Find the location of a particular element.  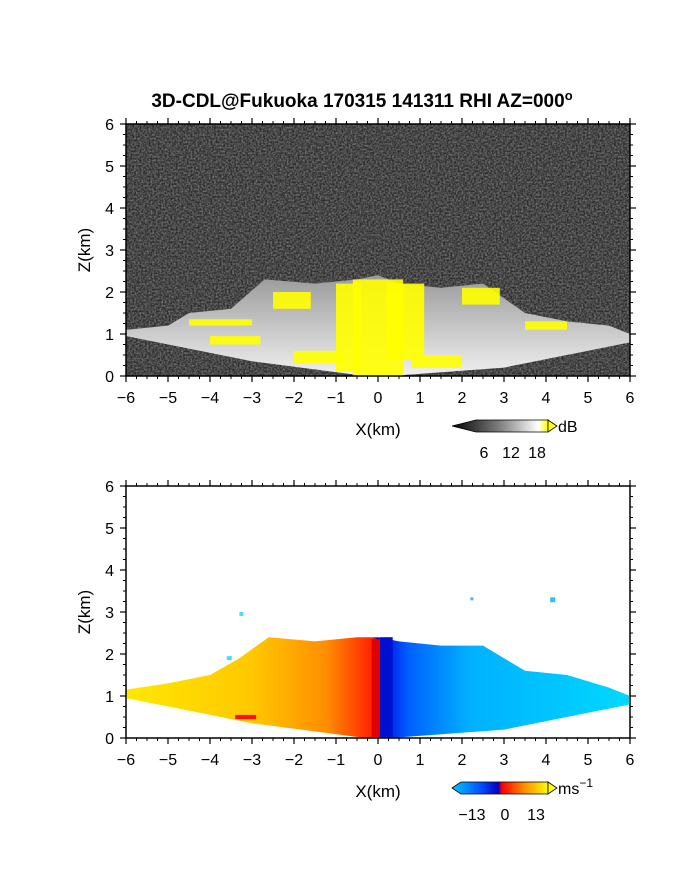

zero-velocity-streak is located at coordinates (376, 688).